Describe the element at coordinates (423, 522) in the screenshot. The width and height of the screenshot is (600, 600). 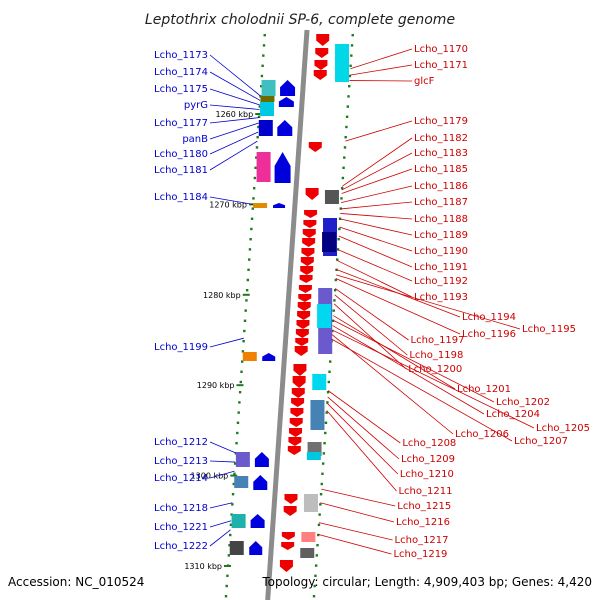
I see `gene-label: Lcho_1216` at that location.